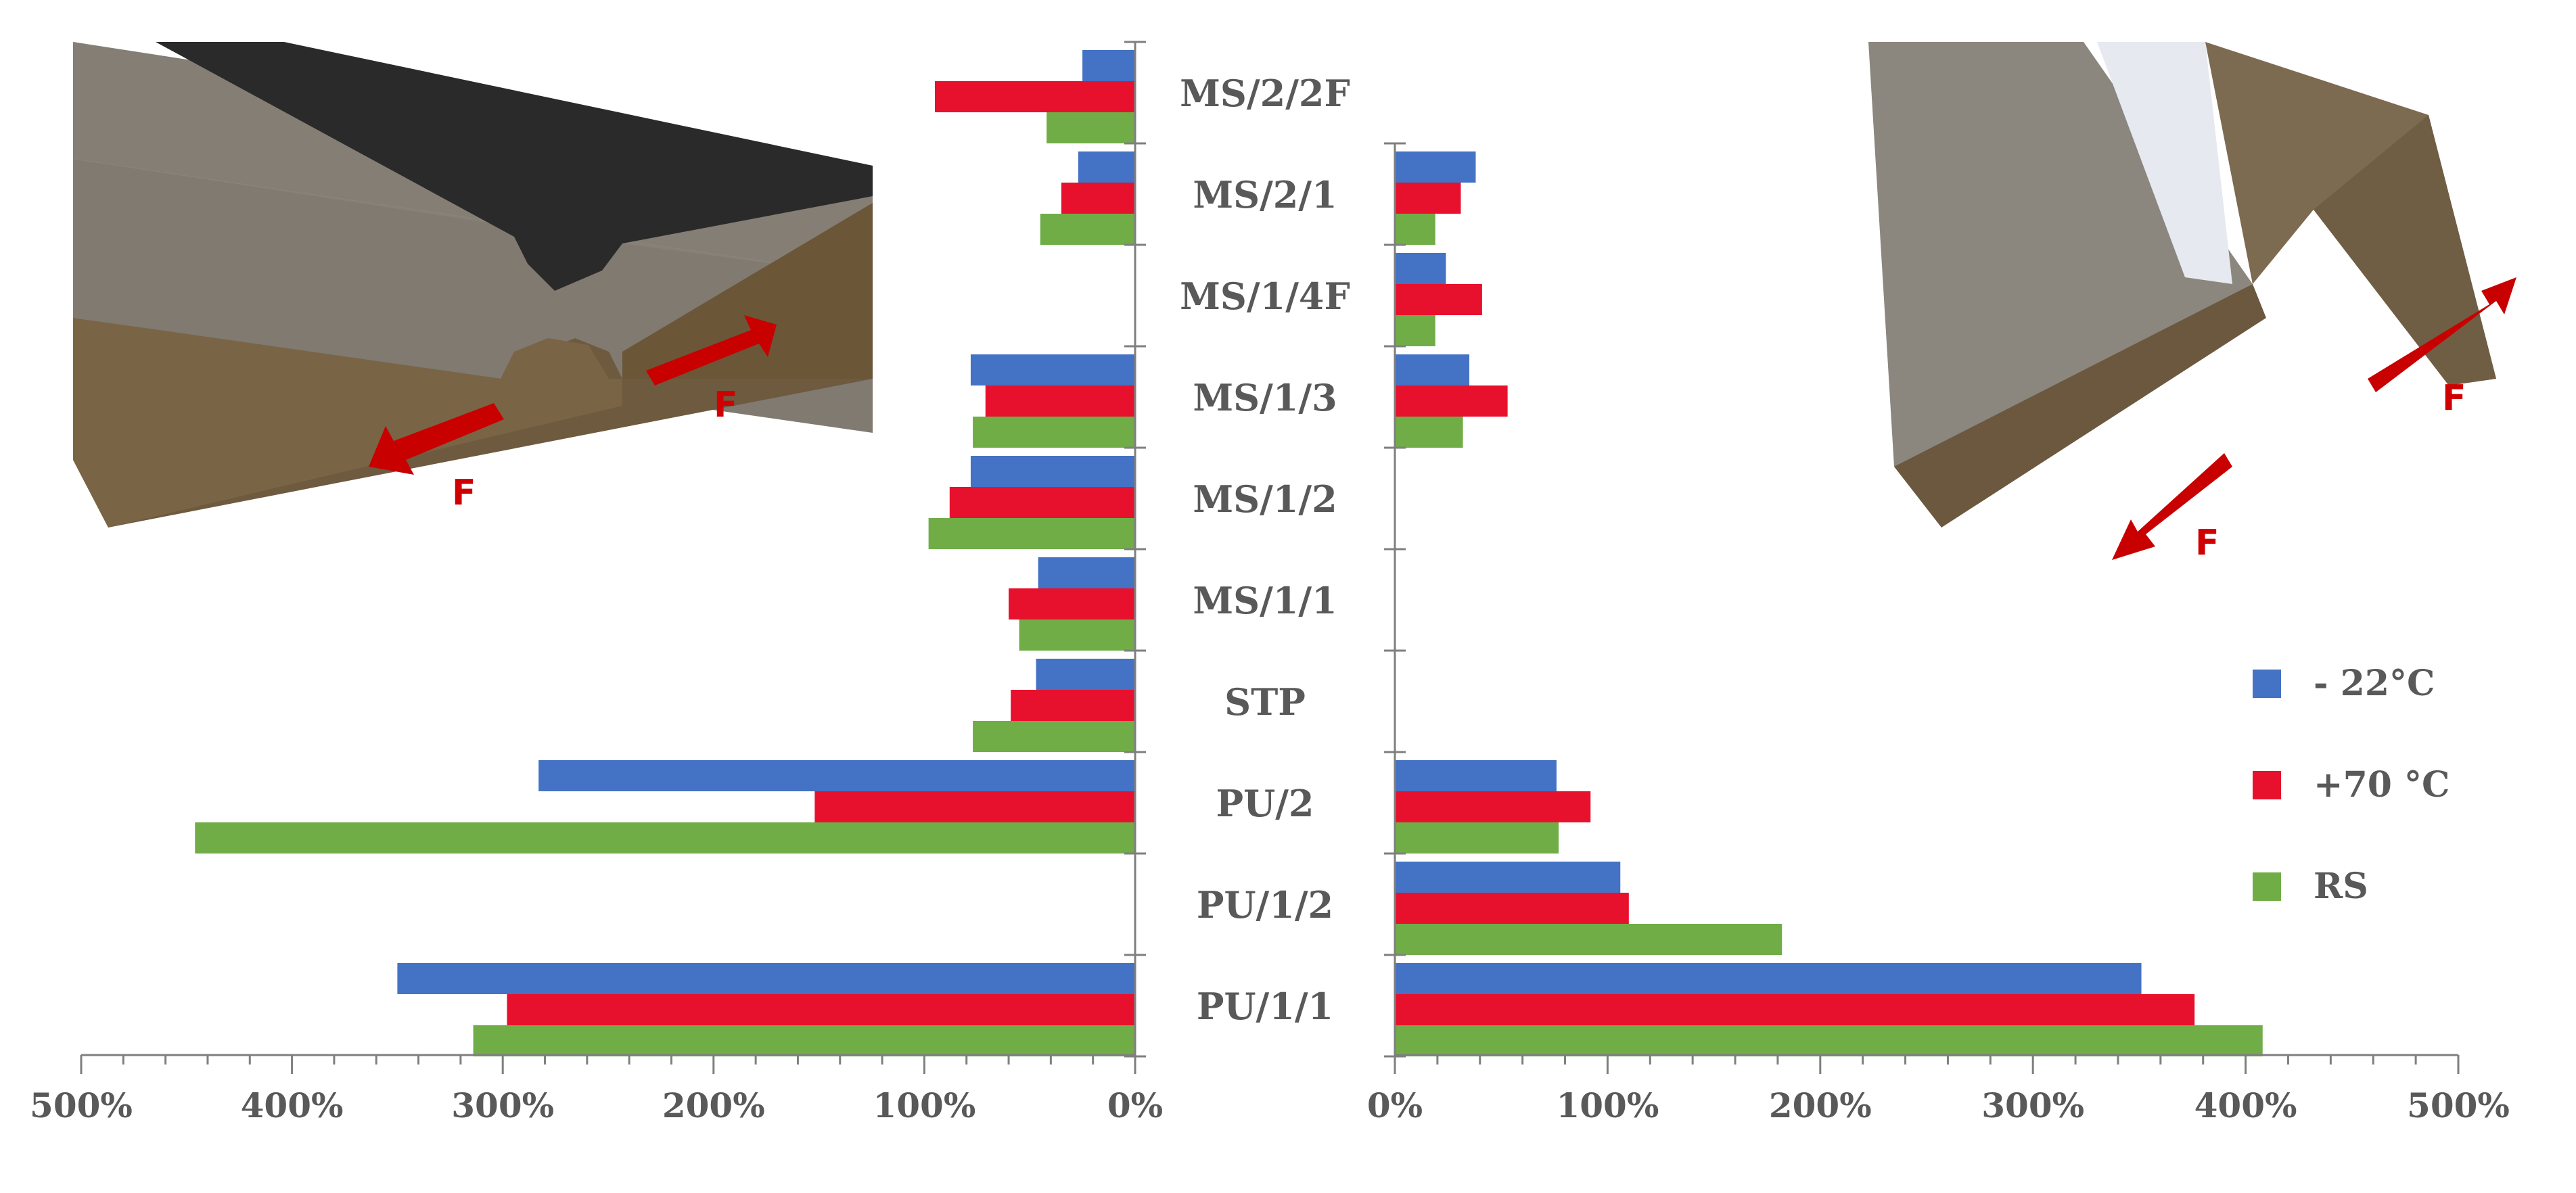 The width and height of the screenshot is (2576, 1193). What do you see at coordinates (726, 405) in the screenshot?
I see `left-force-label-1: F` at bounding box center [726, 405].